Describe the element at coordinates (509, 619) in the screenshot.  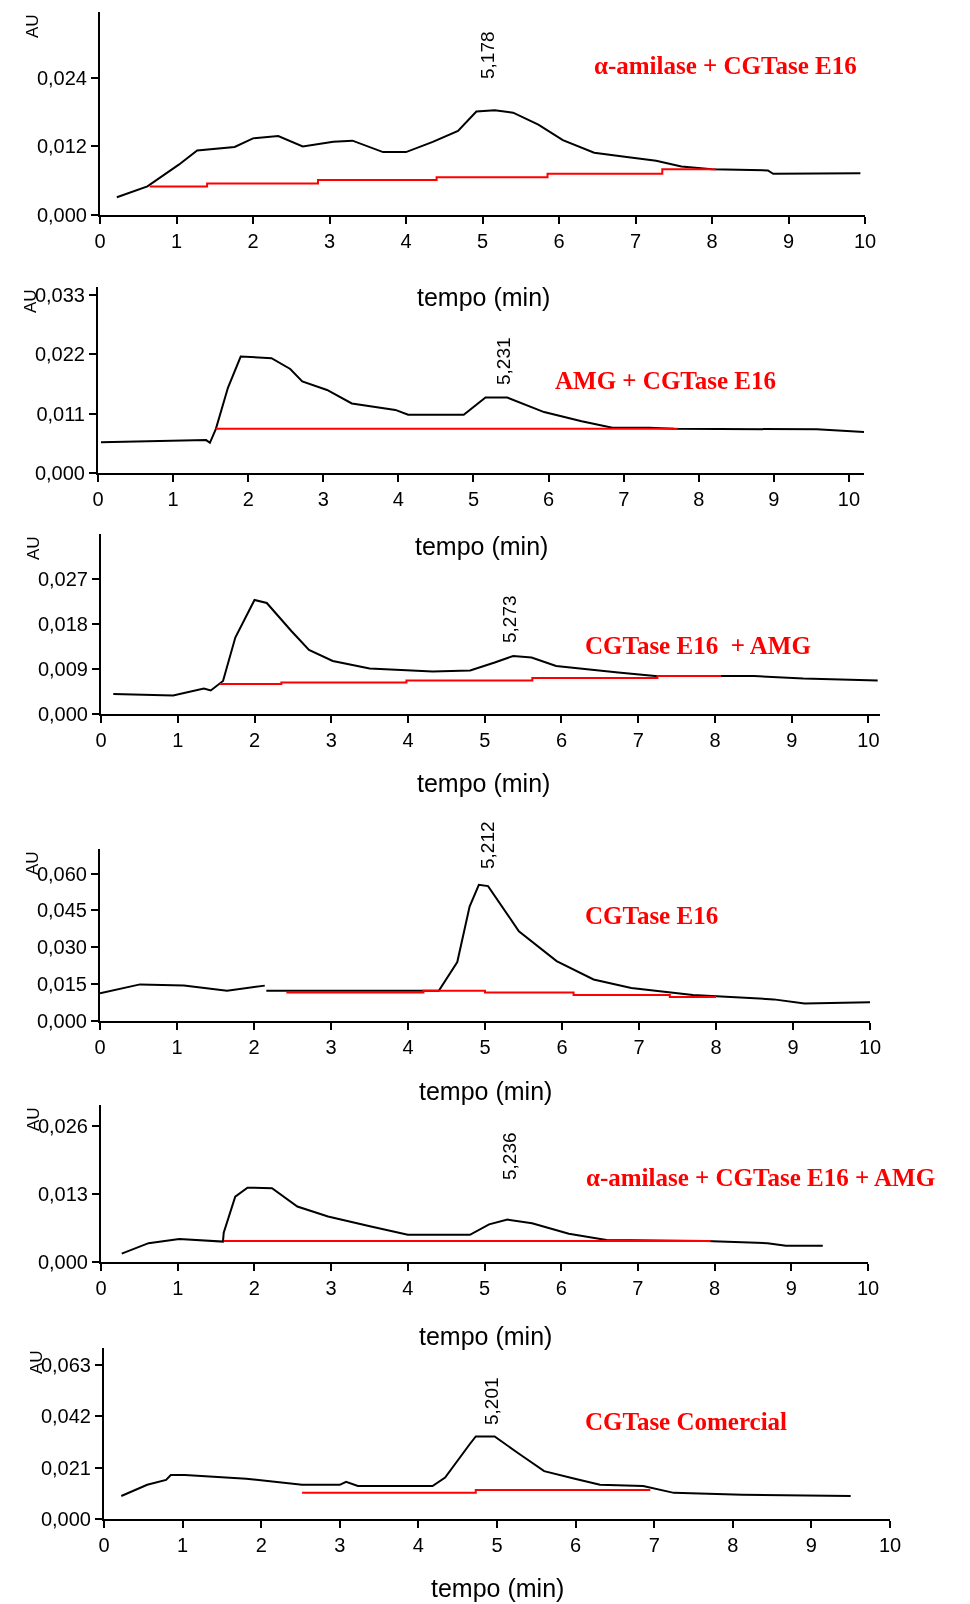
I see `annotation: 5,273` at that location.